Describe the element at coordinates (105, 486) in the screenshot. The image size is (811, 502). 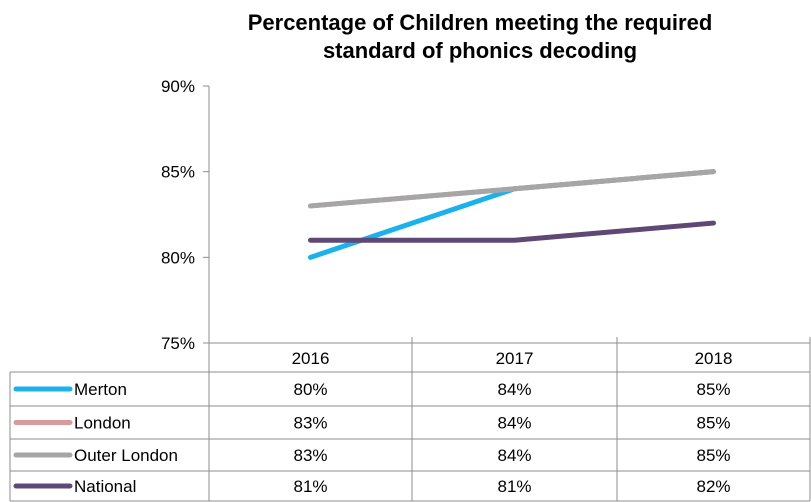
I see `legend-label: National` at that location.